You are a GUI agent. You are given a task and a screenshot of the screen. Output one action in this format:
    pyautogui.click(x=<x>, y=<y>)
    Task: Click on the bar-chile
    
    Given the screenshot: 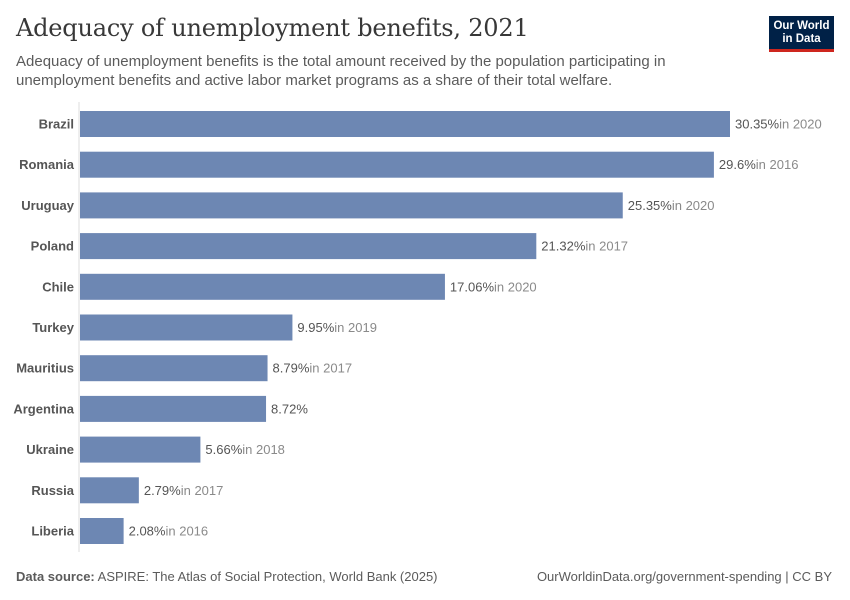 What is the action you would take?
    pyautogui.click(x=262, y=286)
    